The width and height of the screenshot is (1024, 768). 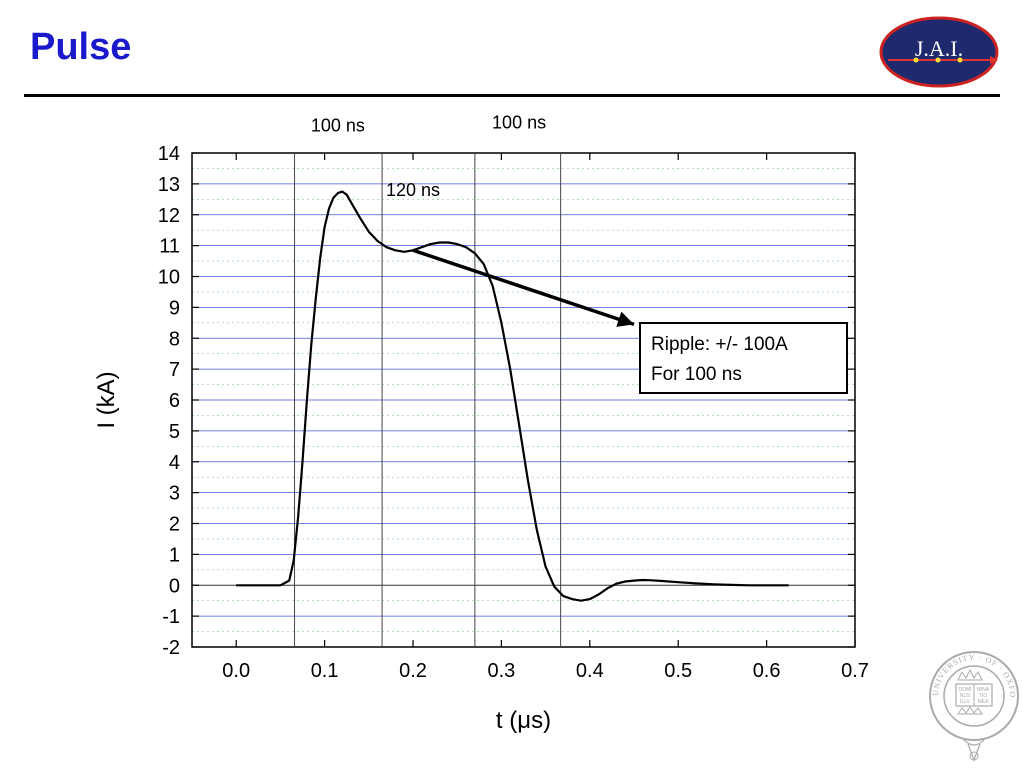 I want to click on seal-book-word: NUS, so click(x=965, y=696).